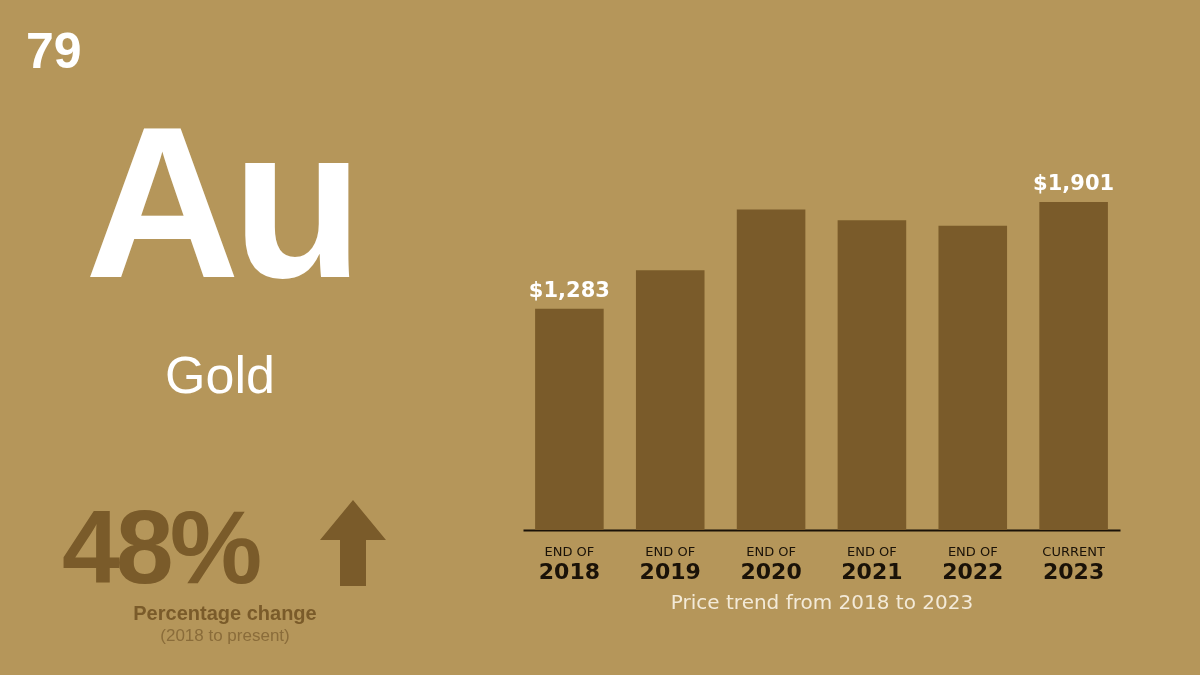  Describe the element at coordinates (1073, 564) in the screenshot. I see `category-label: CURRENT 2023` at that location.